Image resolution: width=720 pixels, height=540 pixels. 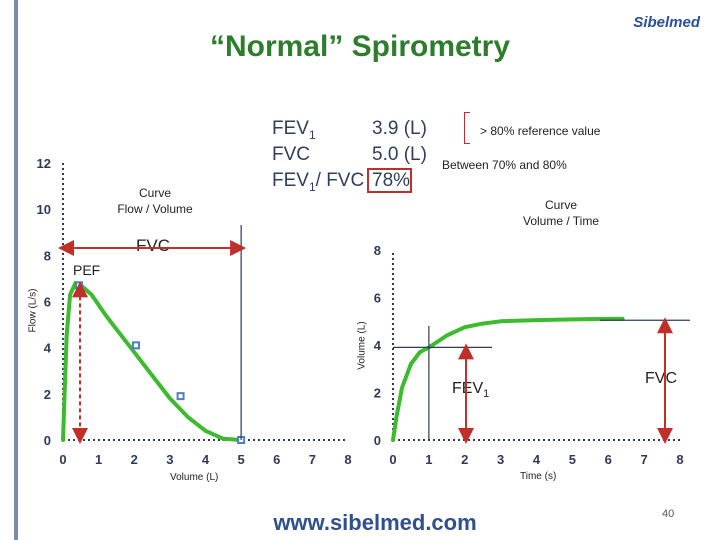 What do you see at coordinates (540, 131) in the screenshot?
I see `reference-value-note: > 80% reference value` at bounding box center [540, 131].